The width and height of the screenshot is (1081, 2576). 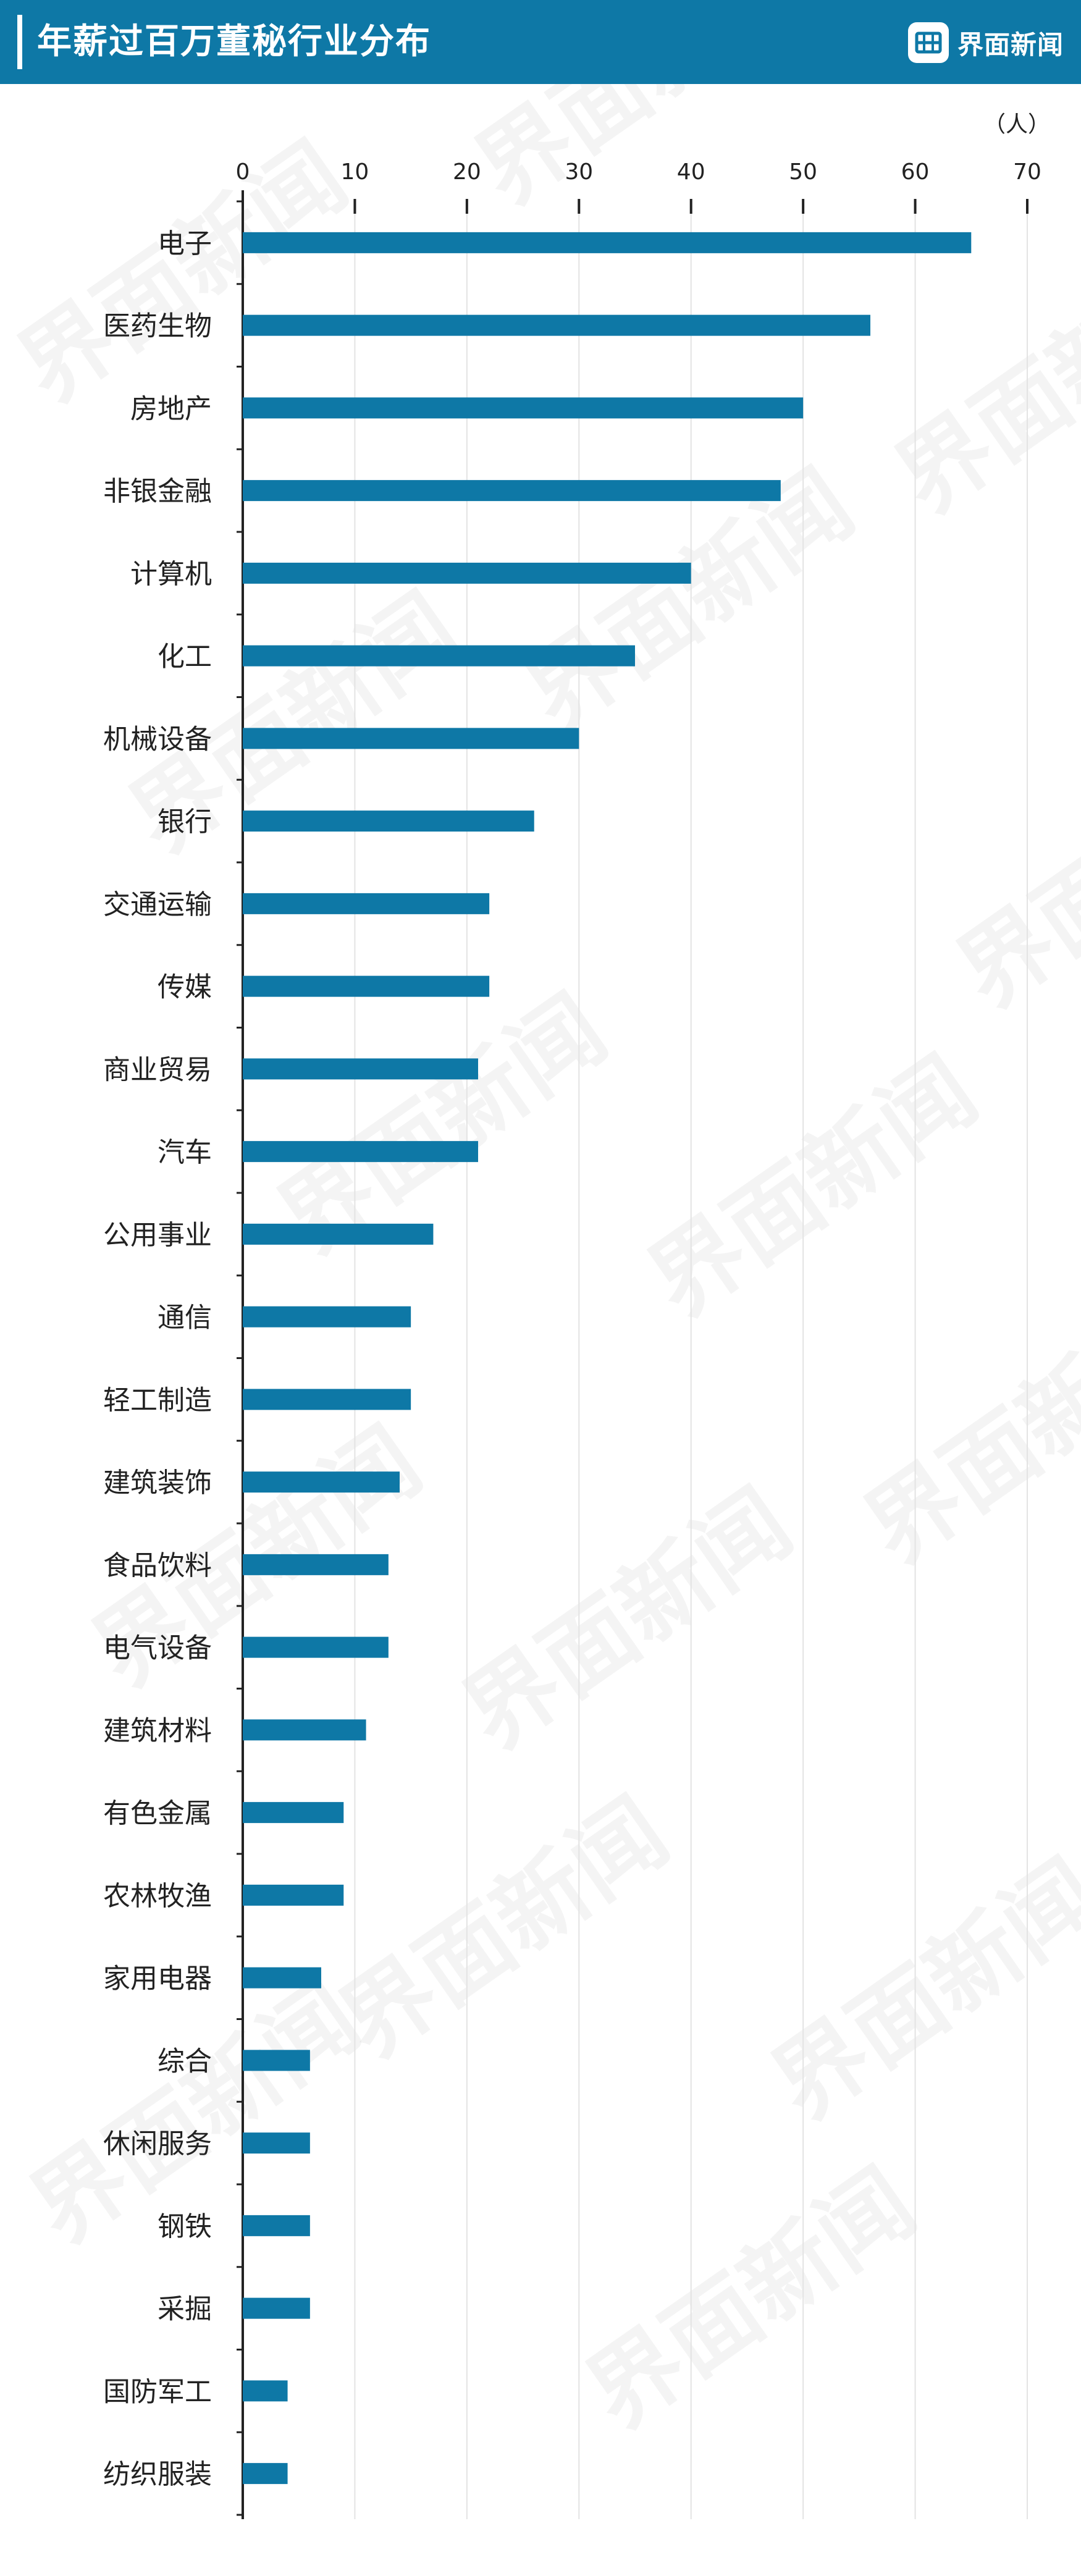 I want to click on x-tick-label: 40, so click(x=691, y=172).